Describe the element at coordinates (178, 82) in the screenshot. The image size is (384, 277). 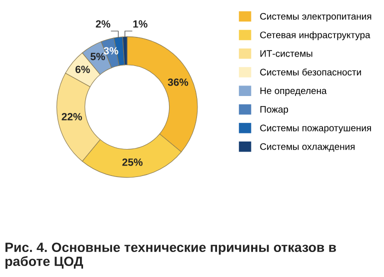
I see `data-label: 36%` at that location.